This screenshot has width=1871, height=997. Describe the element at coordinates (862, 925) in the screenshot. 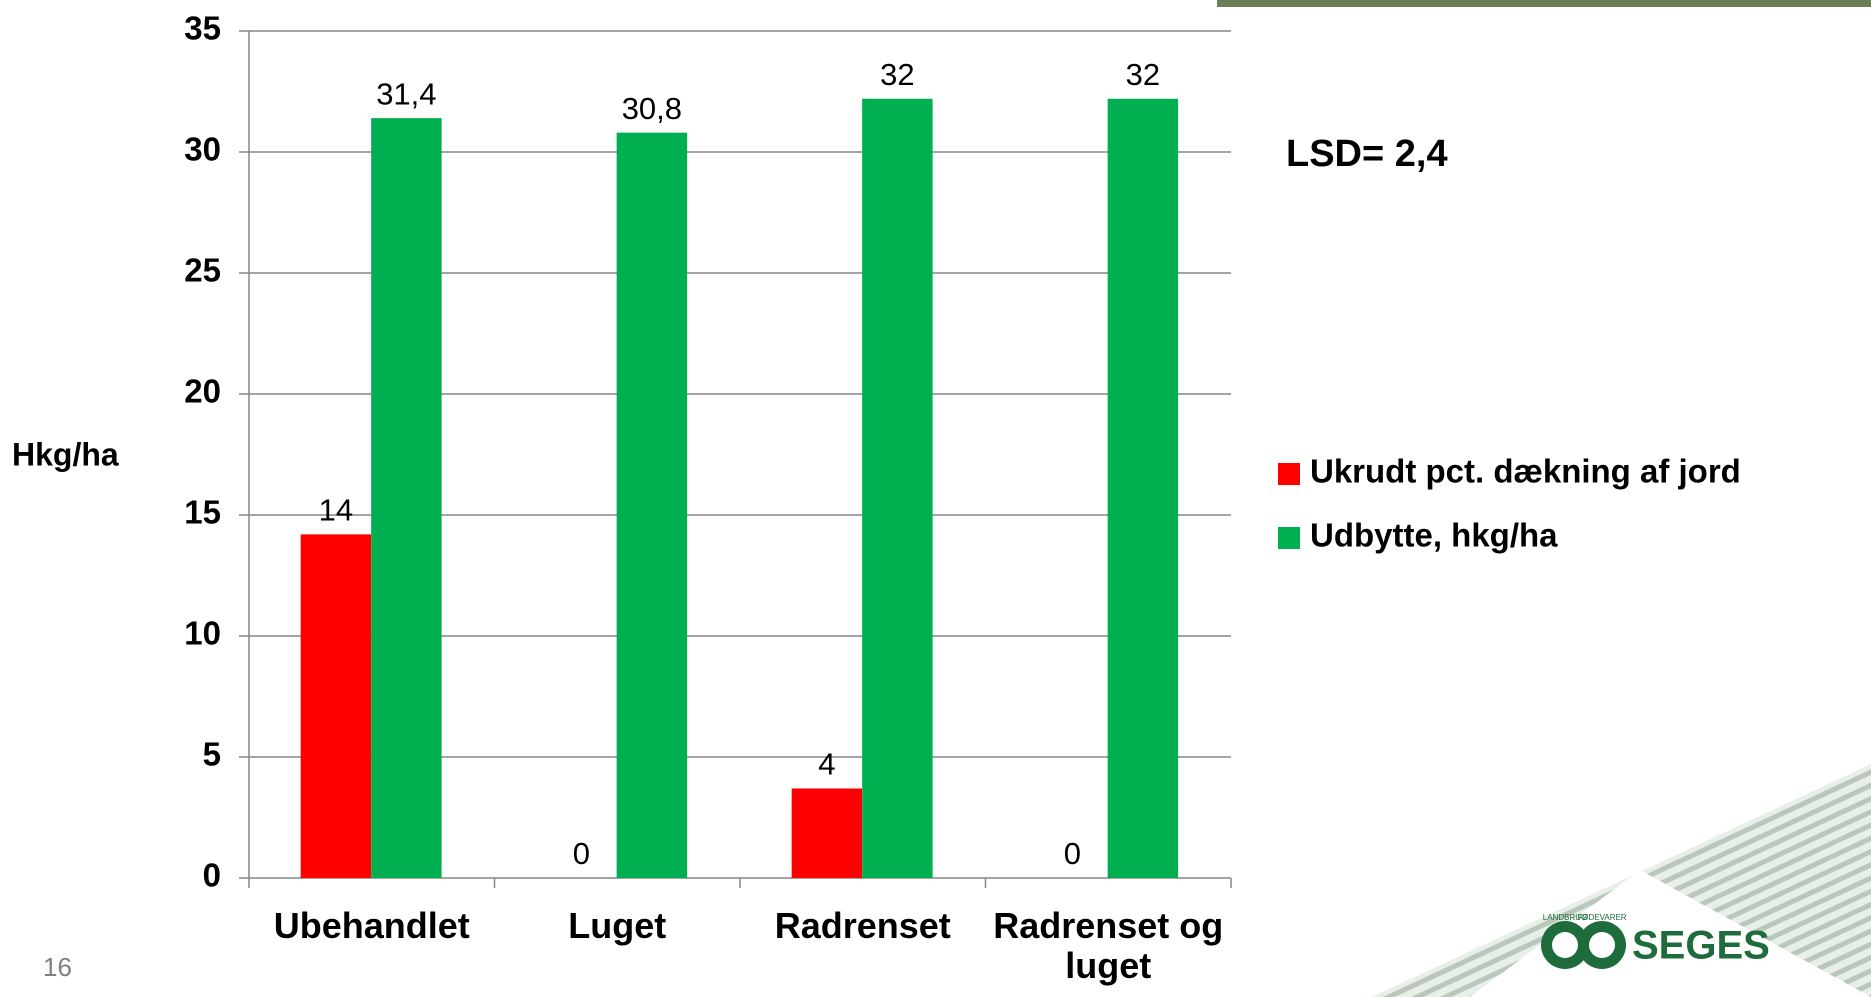

I see `x-tick-label: Radrenset` at that location.